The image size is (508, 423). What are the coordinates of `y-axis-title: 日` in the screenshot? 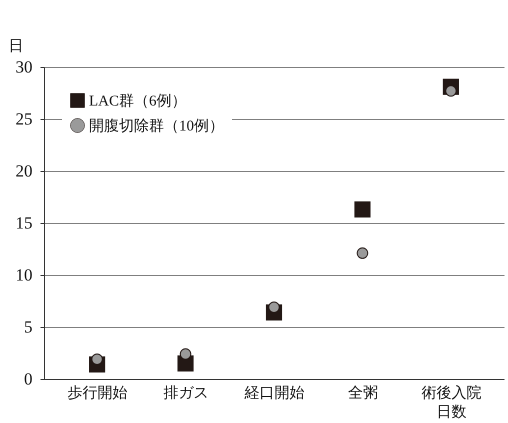 It's located at (16, 46).